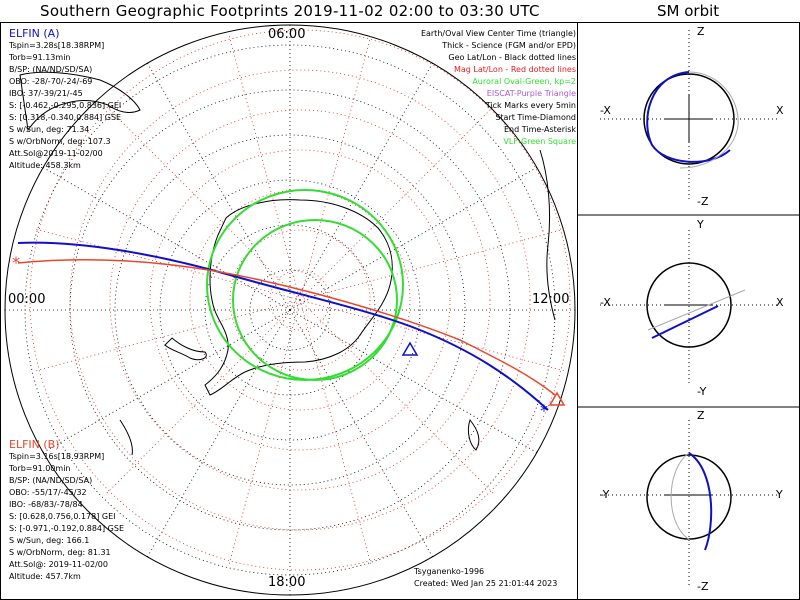 Image resolution: width=800 pixels, height=600 pixels. Describe the element at coordinates (551, 299) in the screenshot. I see `time-label-right: 12:00` at that location.